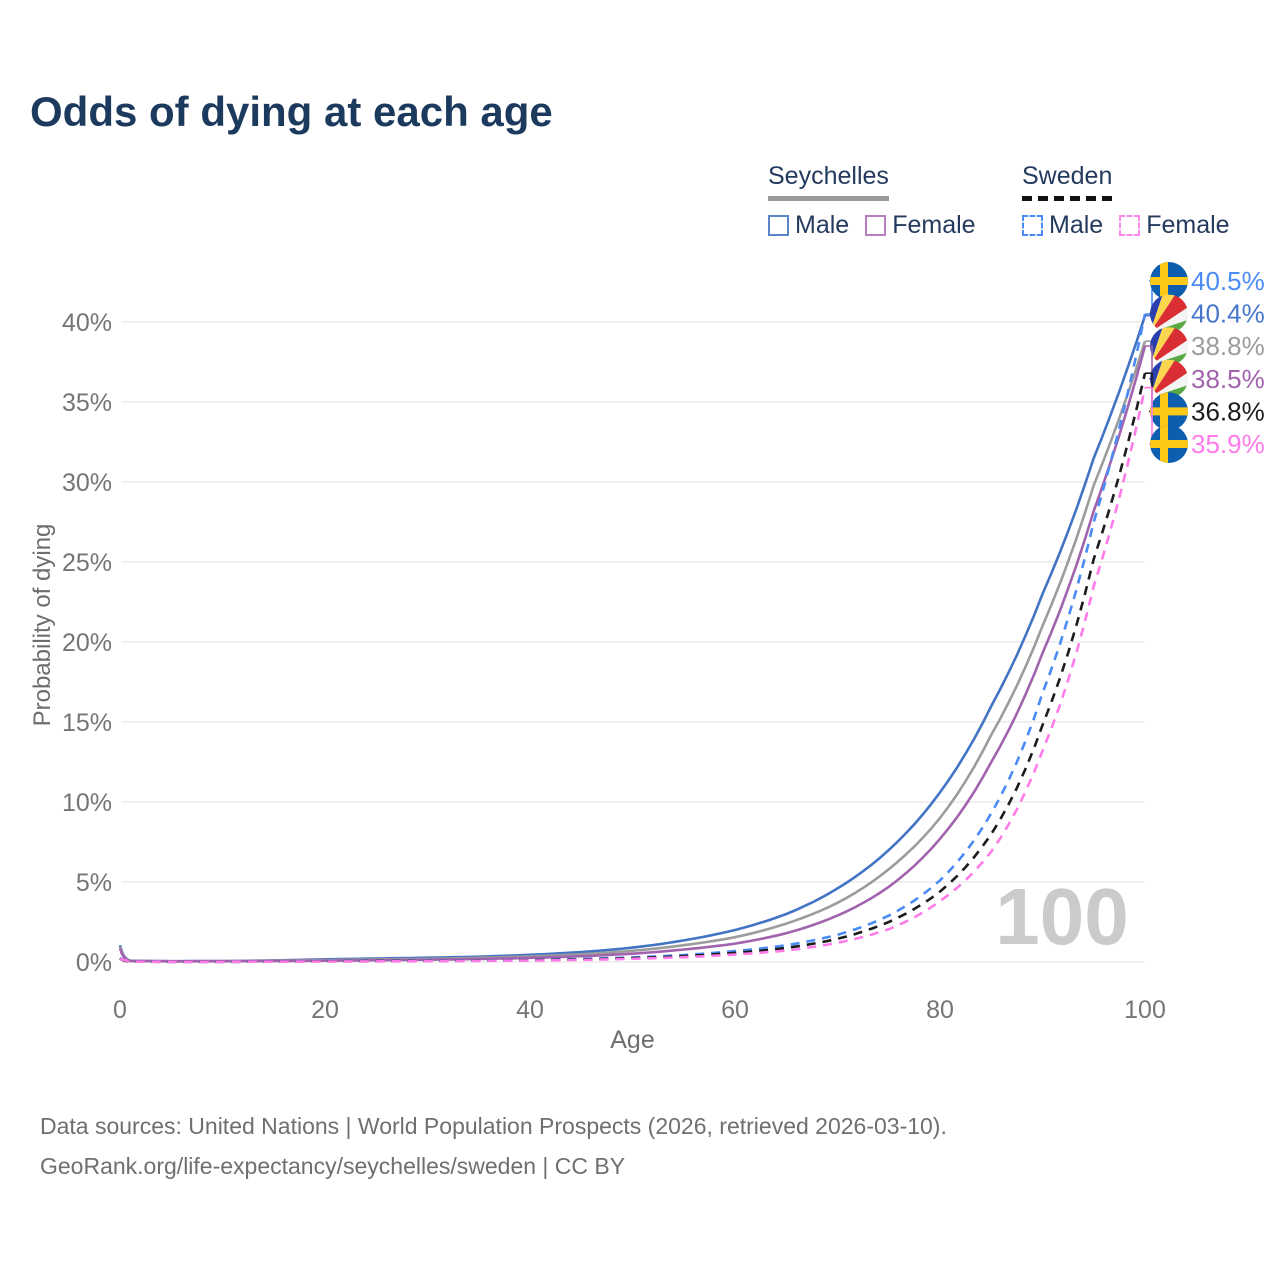  Describe the element at coordinates (87, 323) in the screenshot. I see `y-tick-label: 40%` at that location.